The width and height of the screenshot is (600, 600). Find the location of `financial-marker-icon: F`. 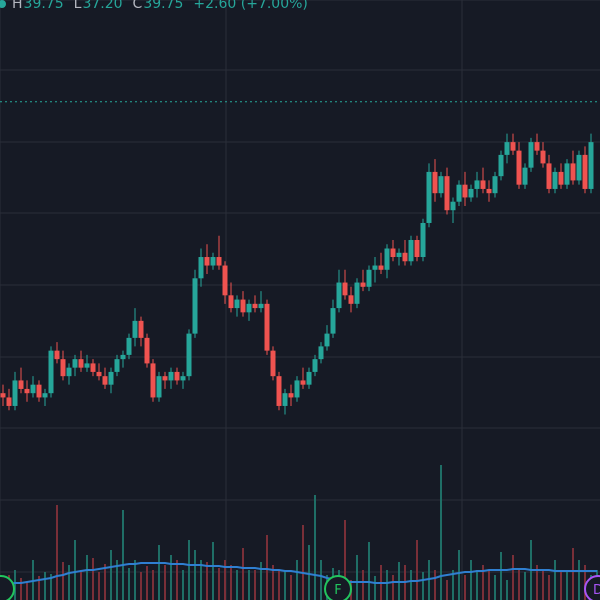

financial-marker-icon: F is located at coordinates (338, 587).